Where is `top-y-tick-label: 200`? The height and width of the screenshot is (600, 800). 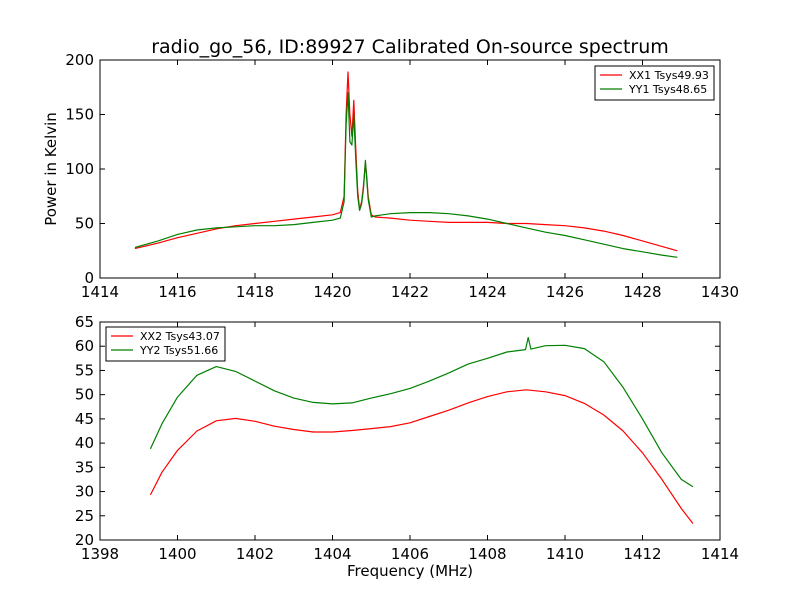 top-y-tick-label: 200 is located at coordinates (79, 60).